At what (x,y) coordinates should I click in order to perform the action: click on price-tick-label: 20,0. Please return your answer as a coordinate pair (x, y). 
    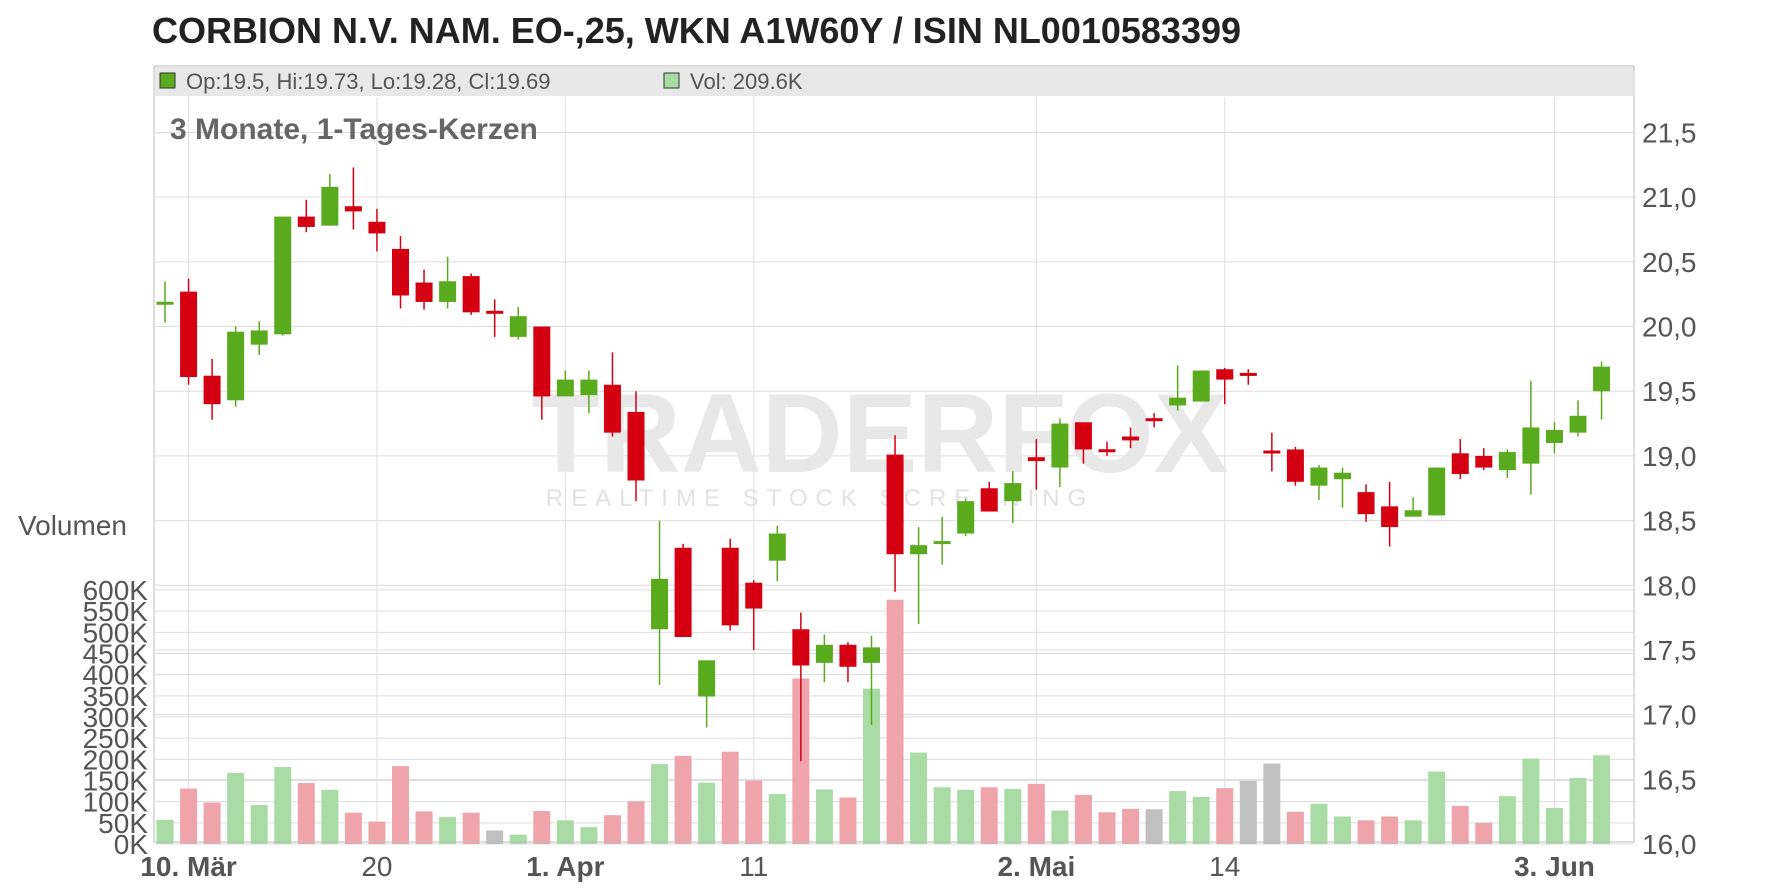
    Looking at the image, I should click on (1669, 327).